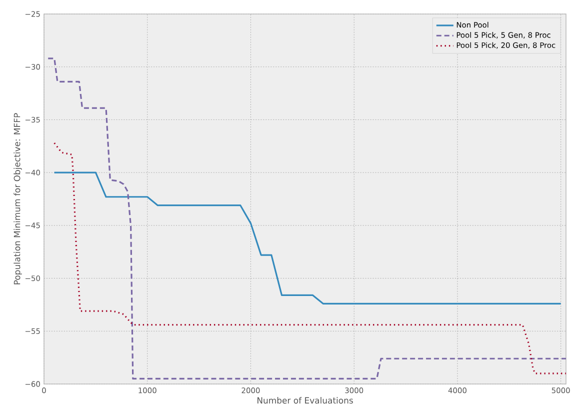 This screenshot has height=411, width=579. What do you see at coordinates (18, 198) in the screenshot?
I see `y-axis-title: Population Minimum for Objective: MFFP` at bounding box center [18, 198].